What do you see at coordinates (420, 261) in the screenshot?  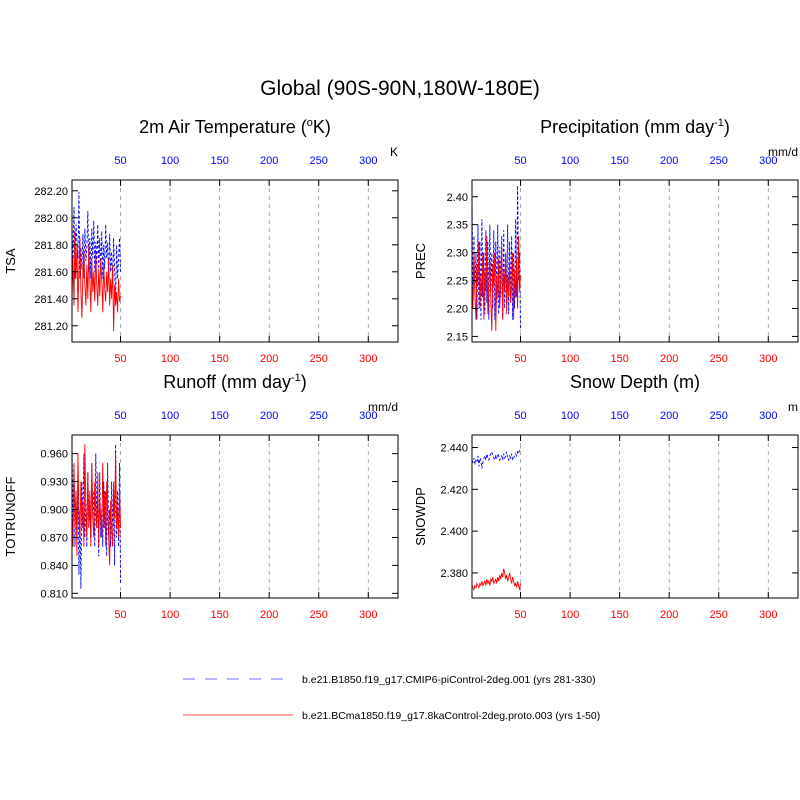 I see `y-axis-label: PREC` at bounding box center [420, 261].